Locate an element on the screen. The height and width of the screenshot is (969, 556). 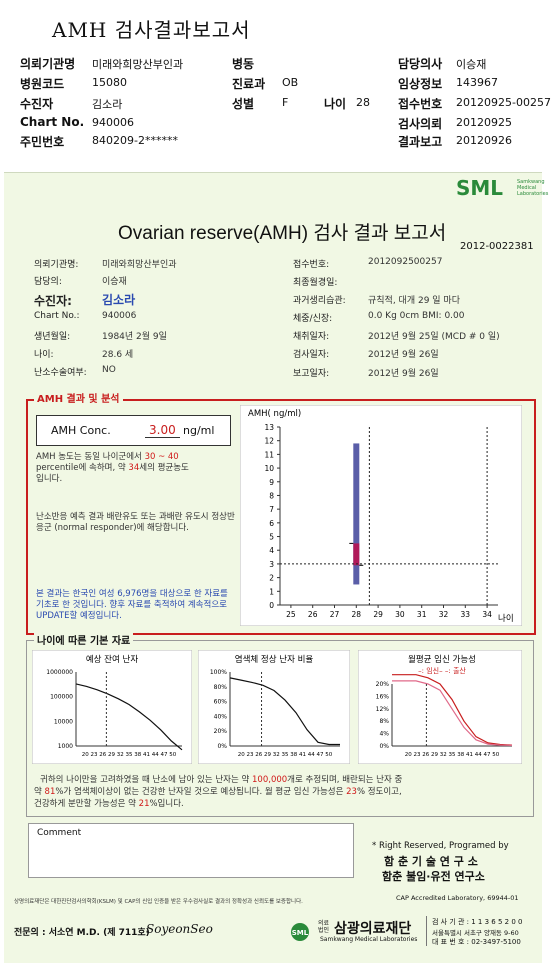
y-tick-label: 8% is located at coordinates (384, 721).